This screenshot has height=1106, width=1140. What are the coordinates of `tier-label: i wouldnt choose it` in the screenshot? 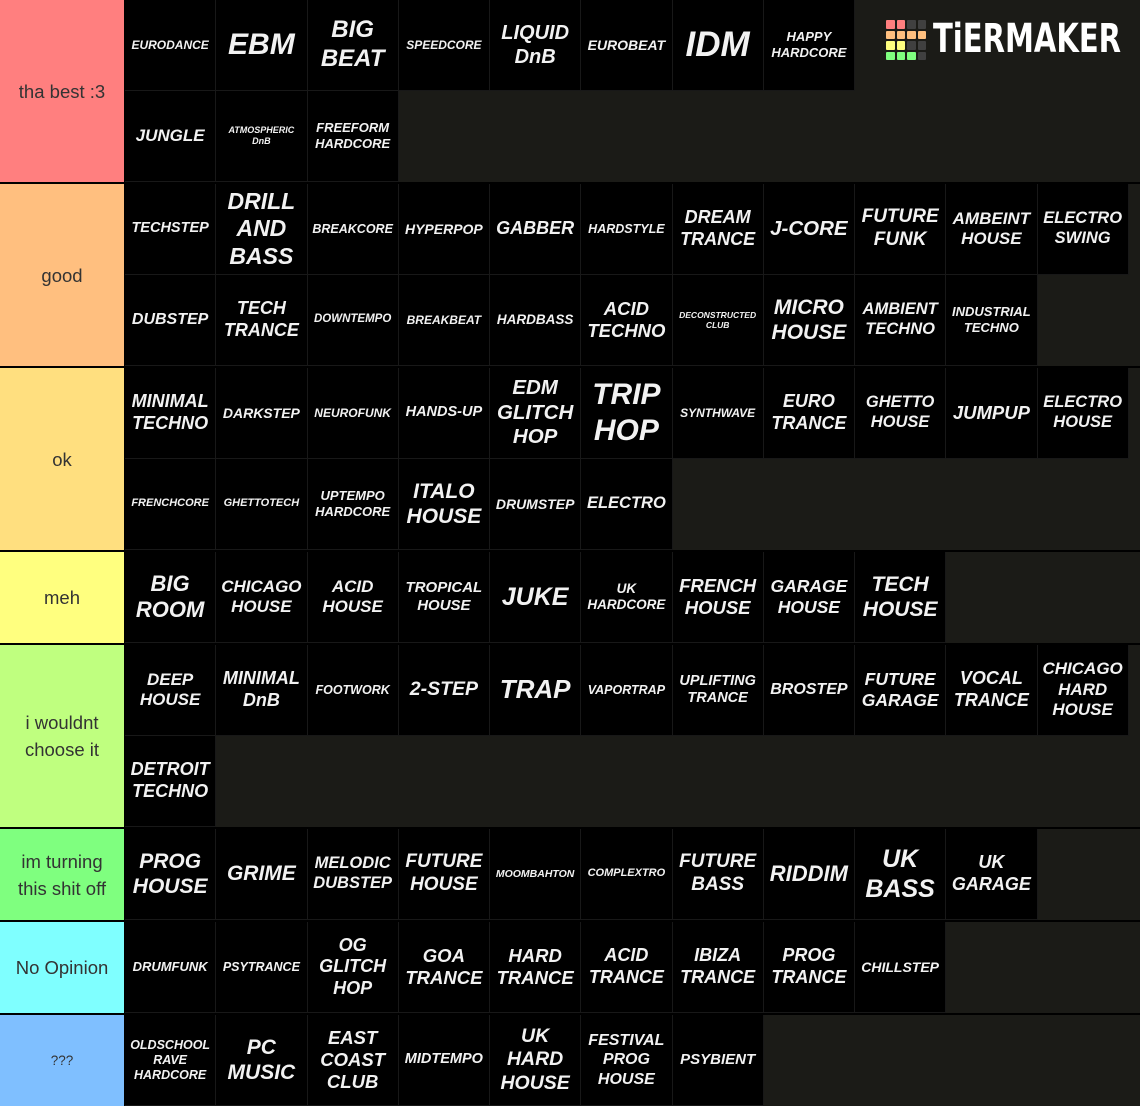 It's located at (62, 736).